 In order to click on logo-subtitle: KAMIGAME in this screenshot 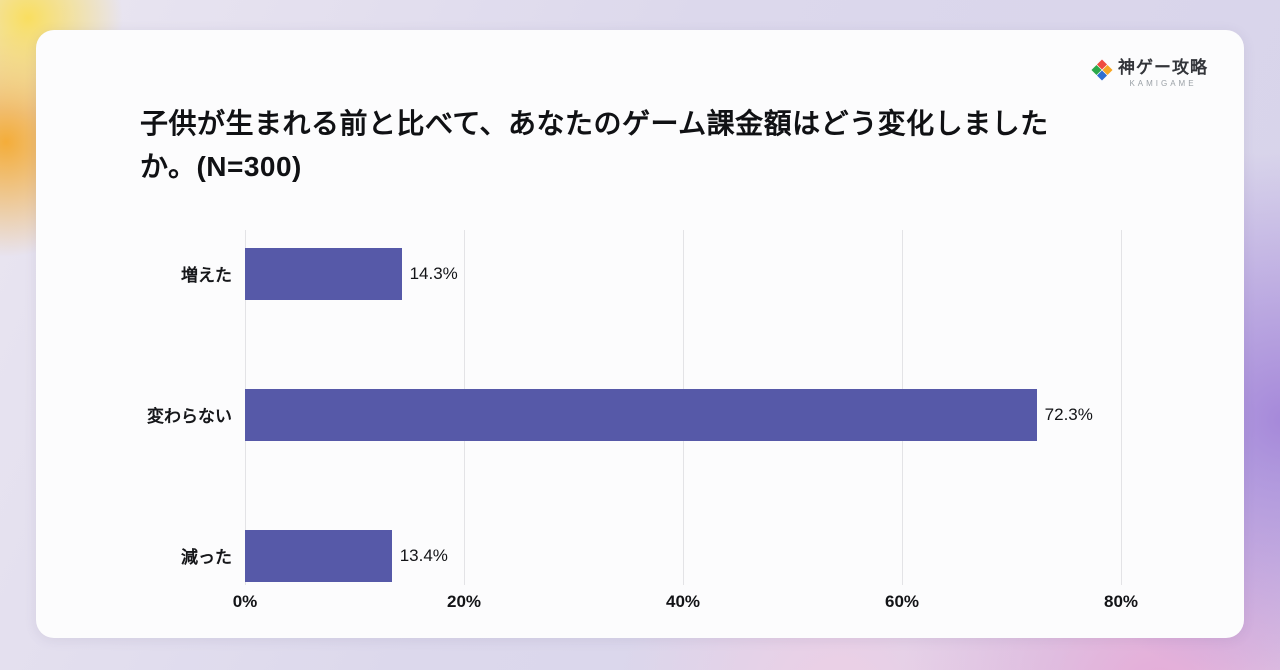, I will do `click(1163, 84)`.